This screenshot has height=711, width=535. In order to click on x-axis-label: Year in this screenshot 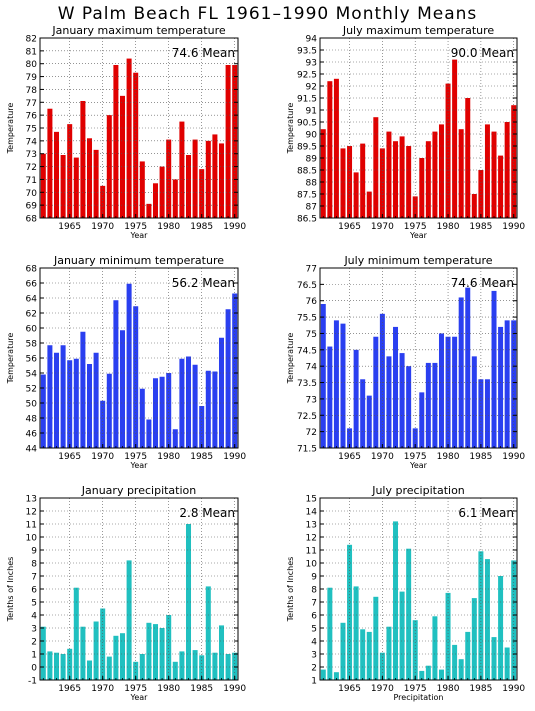, I will do `click(139, 465)`.